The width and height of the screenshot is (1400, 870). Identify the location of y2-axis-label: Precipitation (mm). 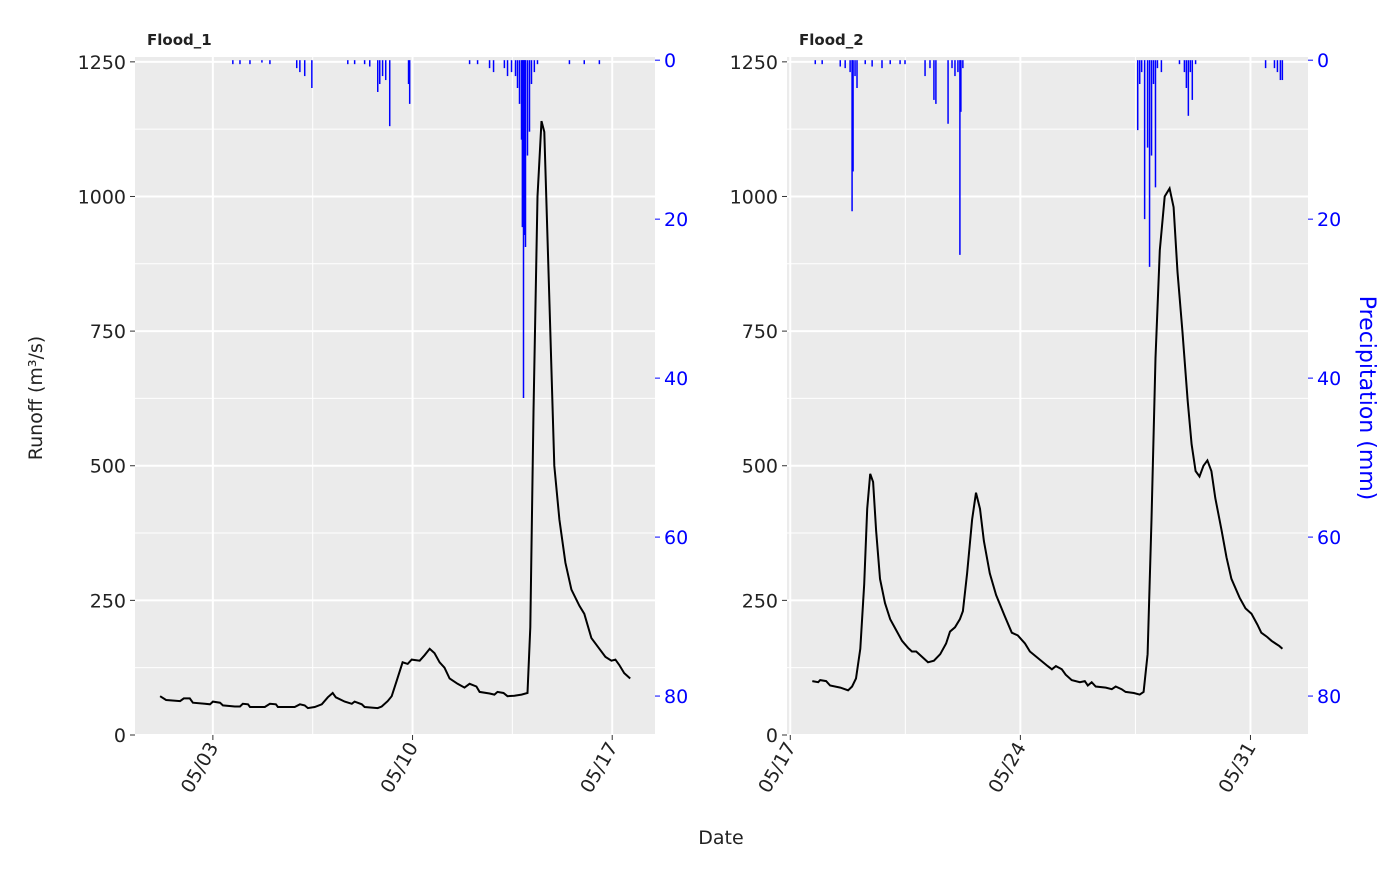
(1366, 398).